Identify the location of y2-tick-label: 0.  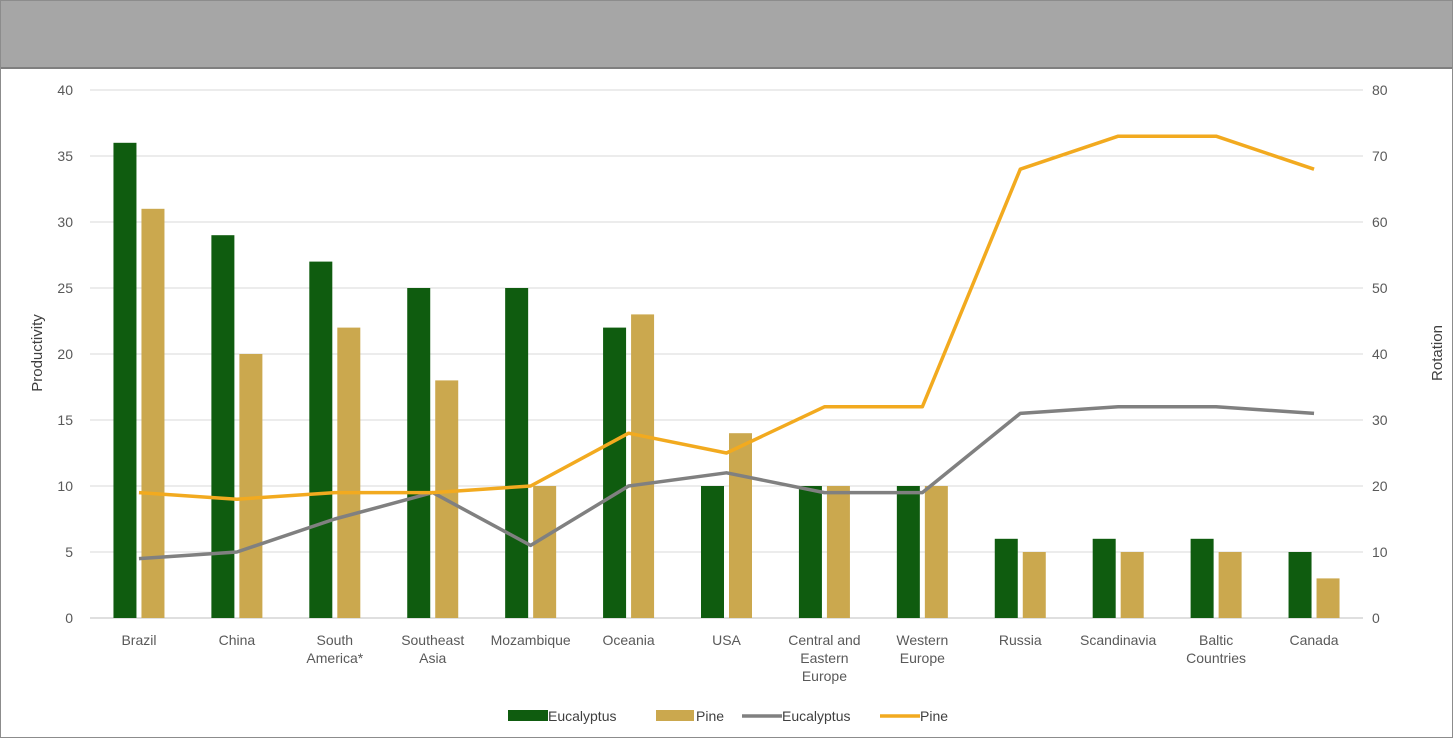
(1376, 618).